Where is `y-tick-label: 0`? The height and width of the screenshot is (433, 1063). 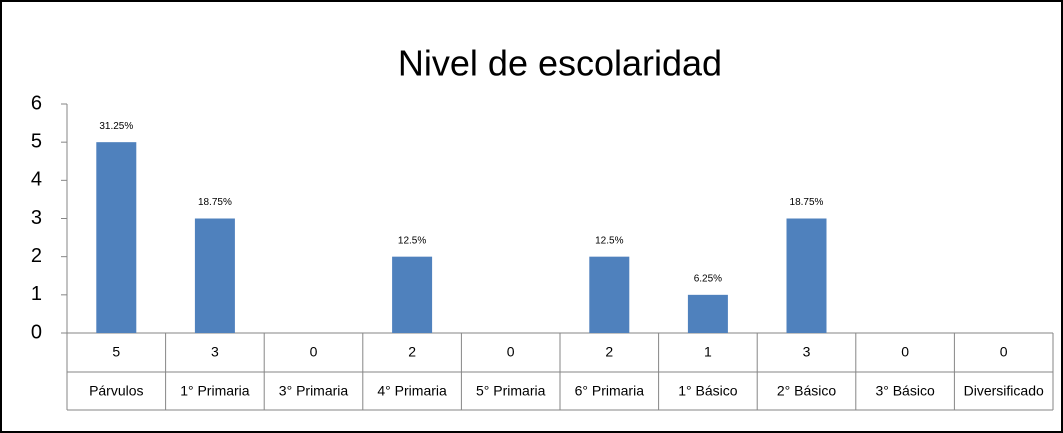
y-tick-label: 0 is located at coordinates (36, 332).